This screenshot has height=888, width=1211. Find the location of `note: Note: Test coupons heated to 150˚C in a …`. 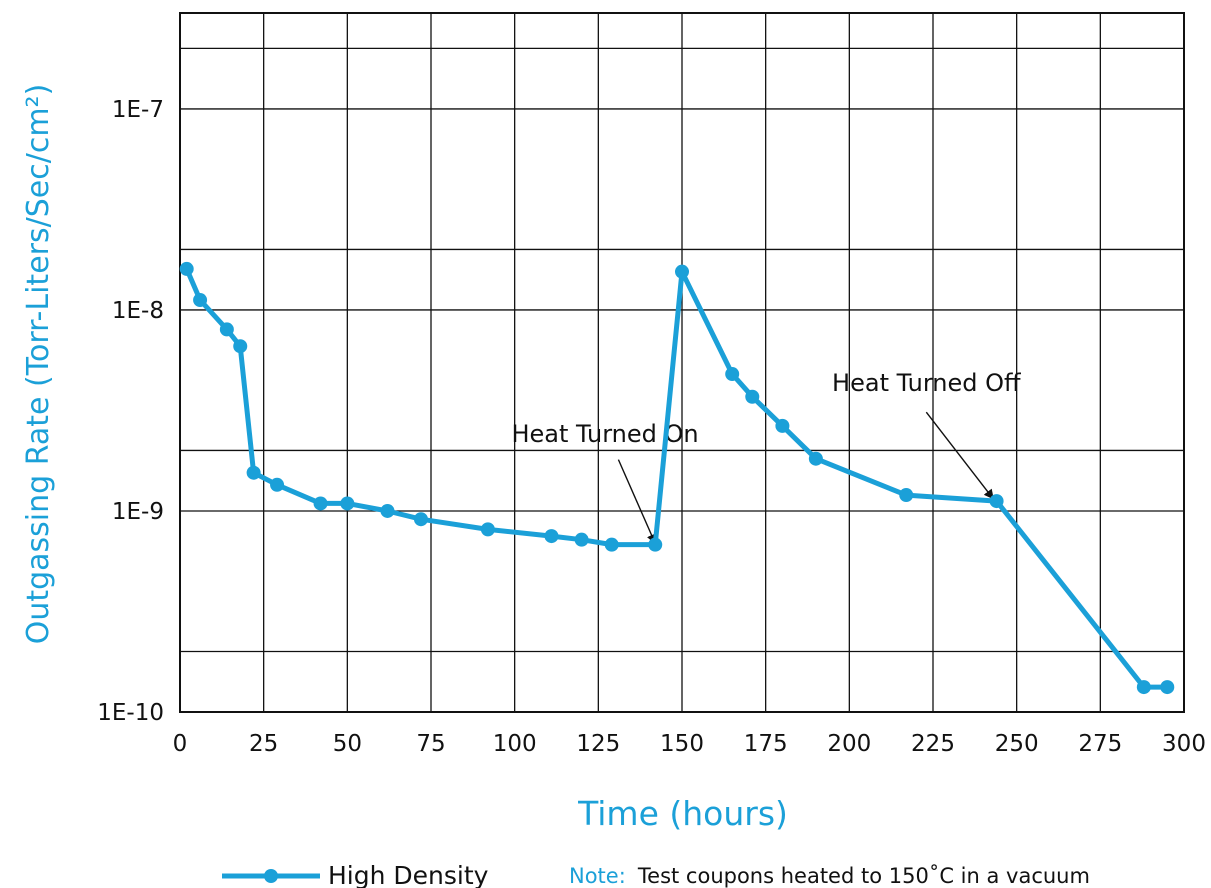

note: Note: Test coupons heated to 150˚C in a … is located at coordinates (829, 876).